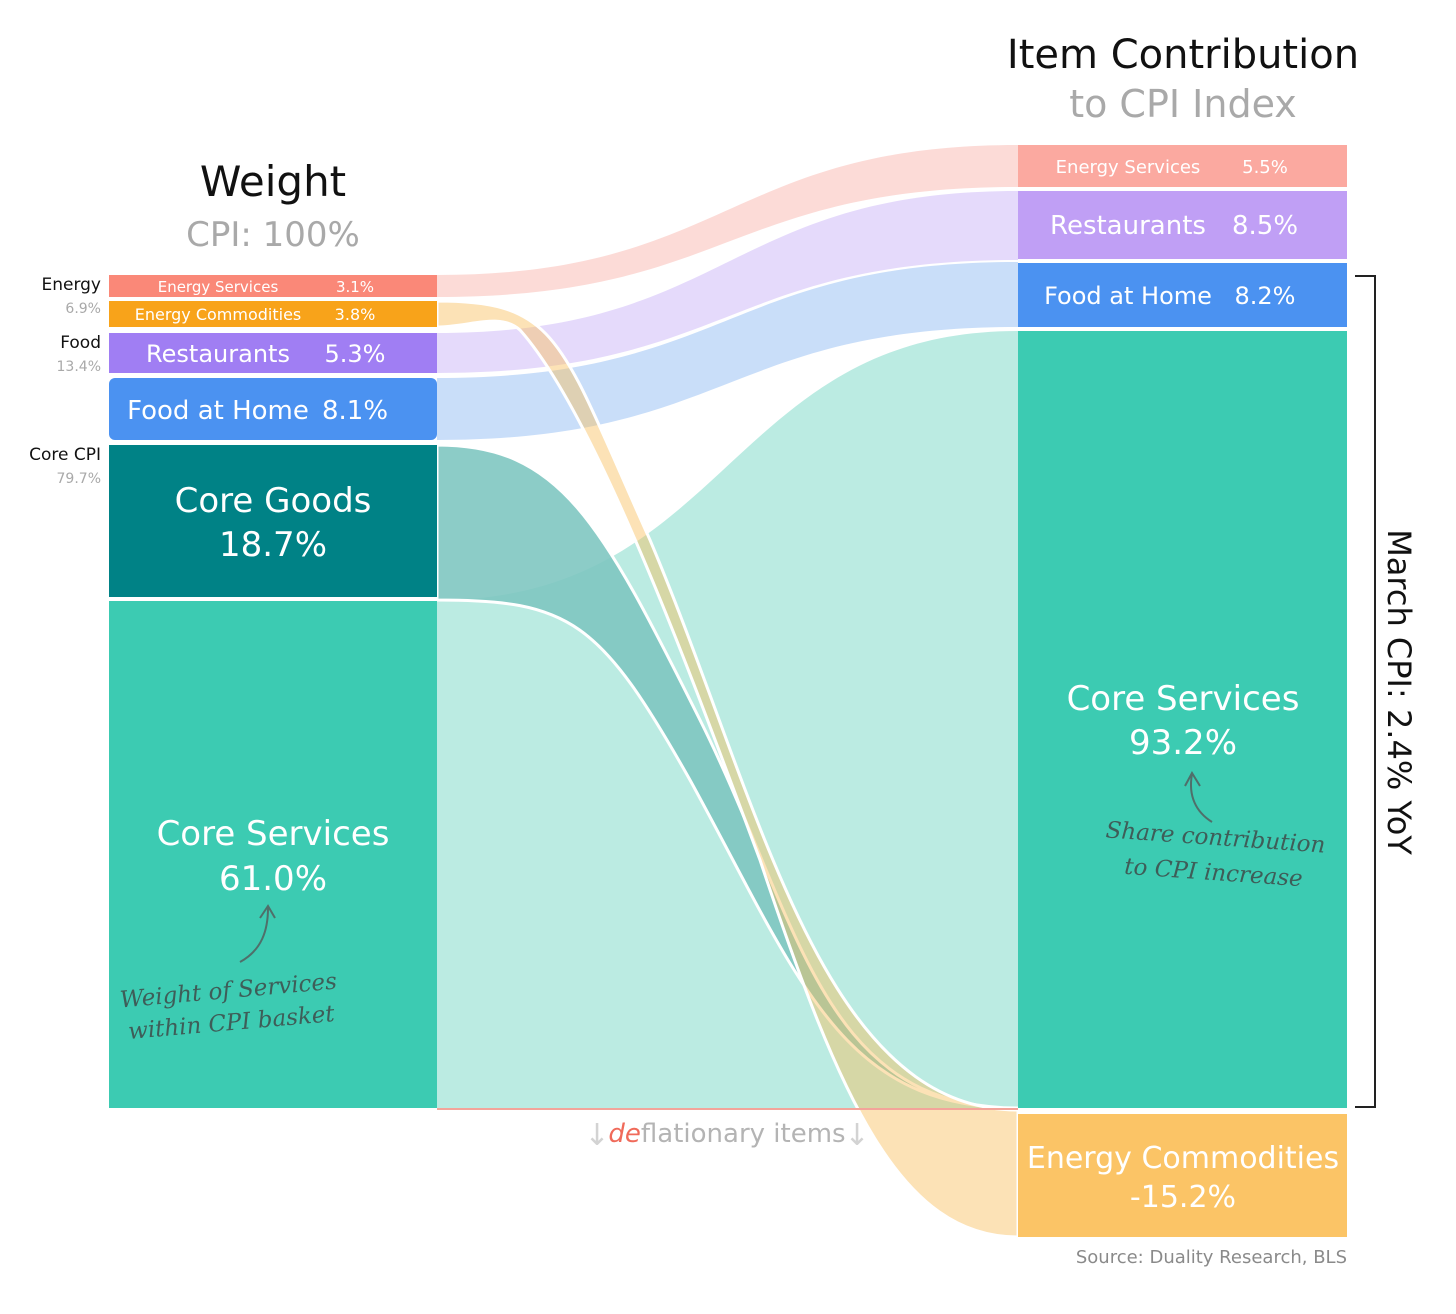 This screenshot has height=1314, width=1456. Describe the element at coordinates (218, 287) in the screenshot. I see `left-energy-services-name: Energy Services` at that location.